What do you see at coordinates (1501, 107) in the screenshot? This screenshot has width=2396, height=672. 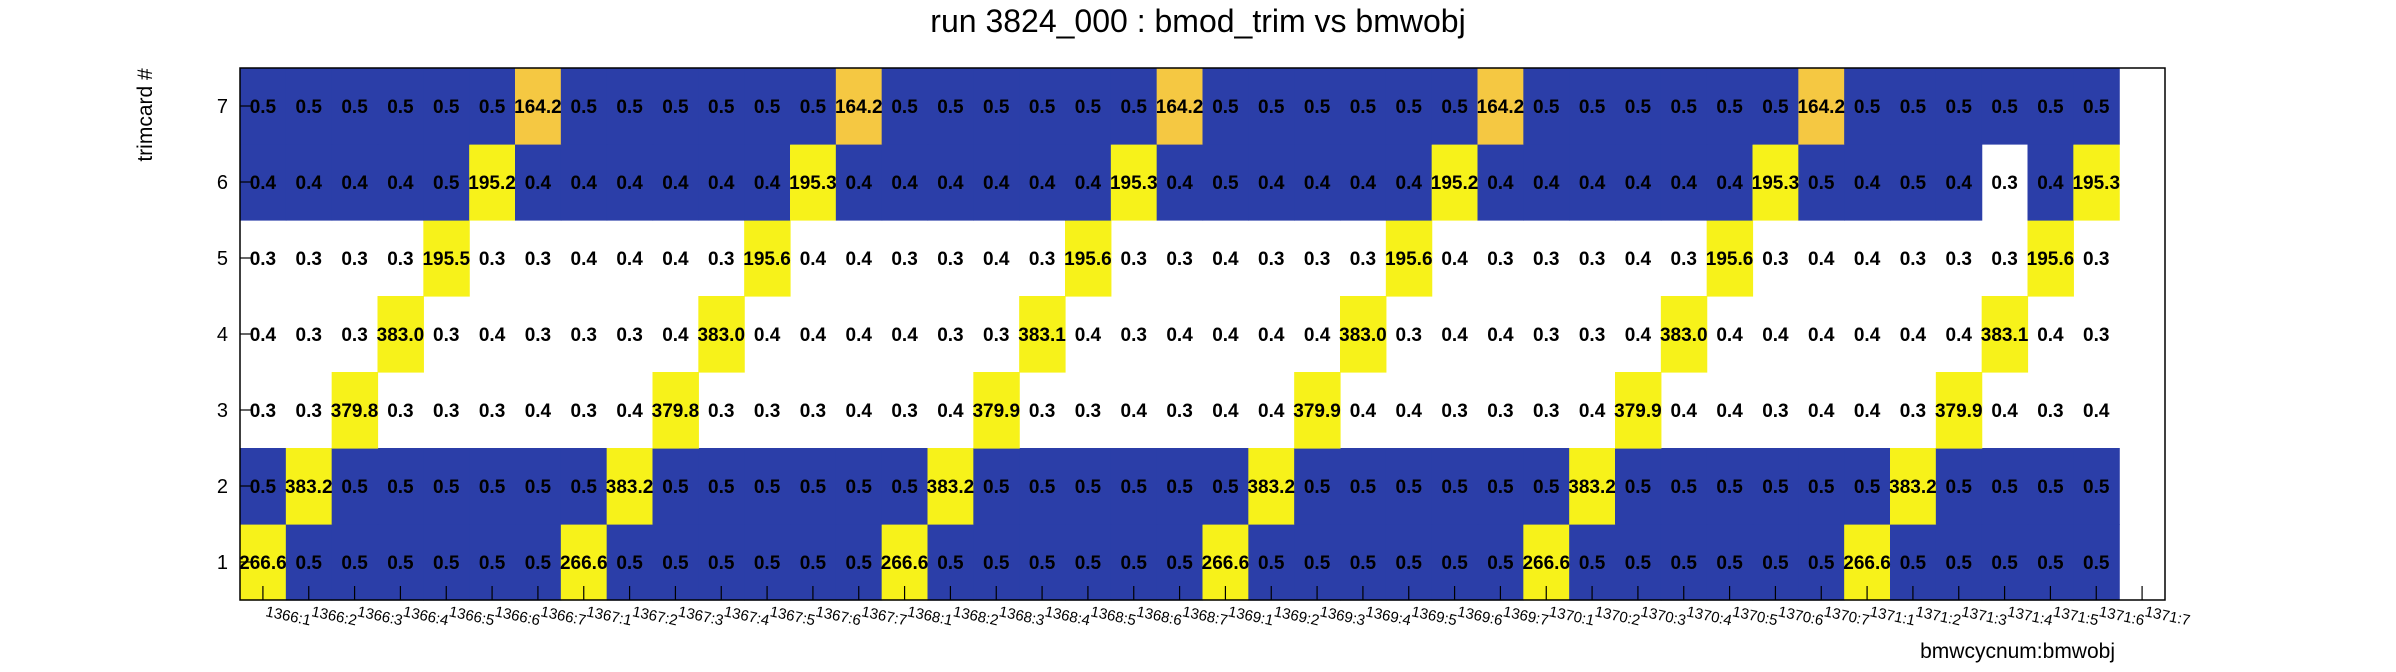 I see `cell-value-label: 164.2` at bounding box center [1501, 107].